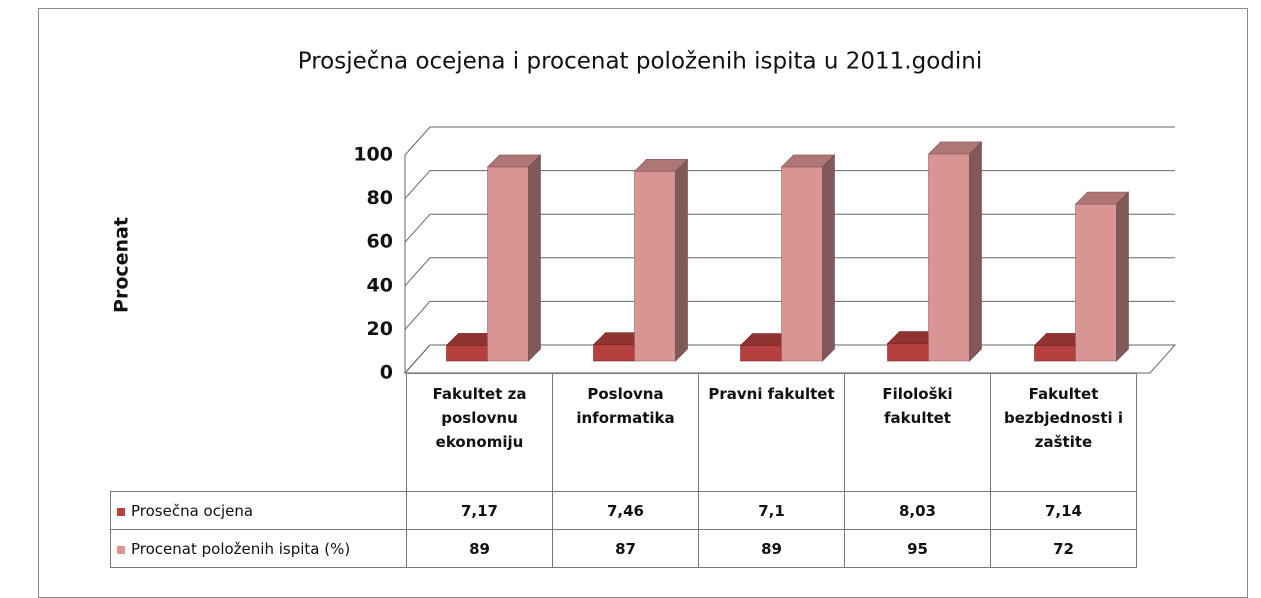 The image size is (1261, 598). I want to click on data-cell: 7,14, so click(1063, 510).